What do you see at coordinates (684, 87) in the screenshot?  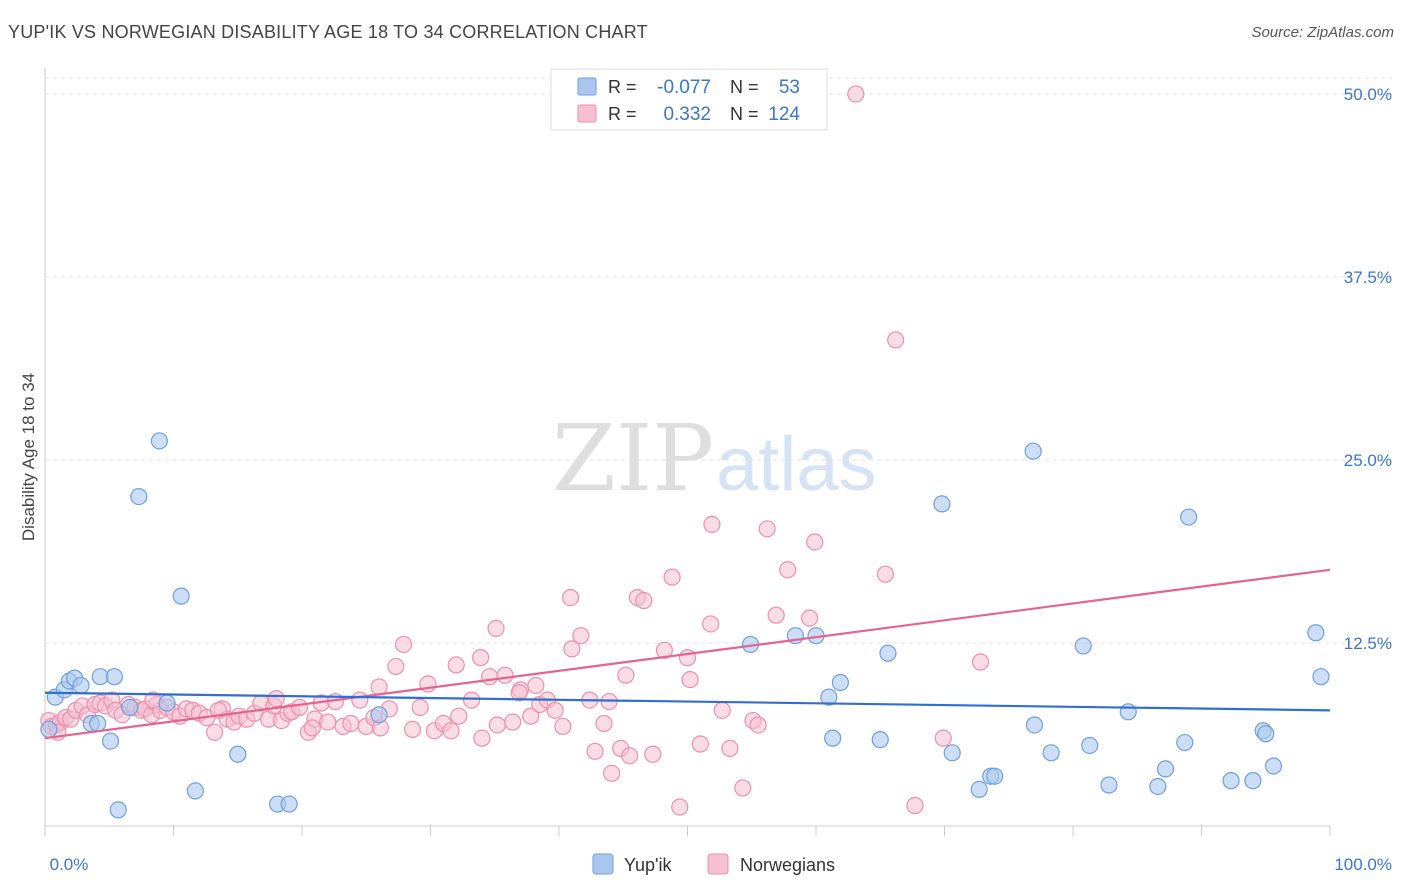 I see `legend-r-value: -0.077` at bounding box center [684, 87].